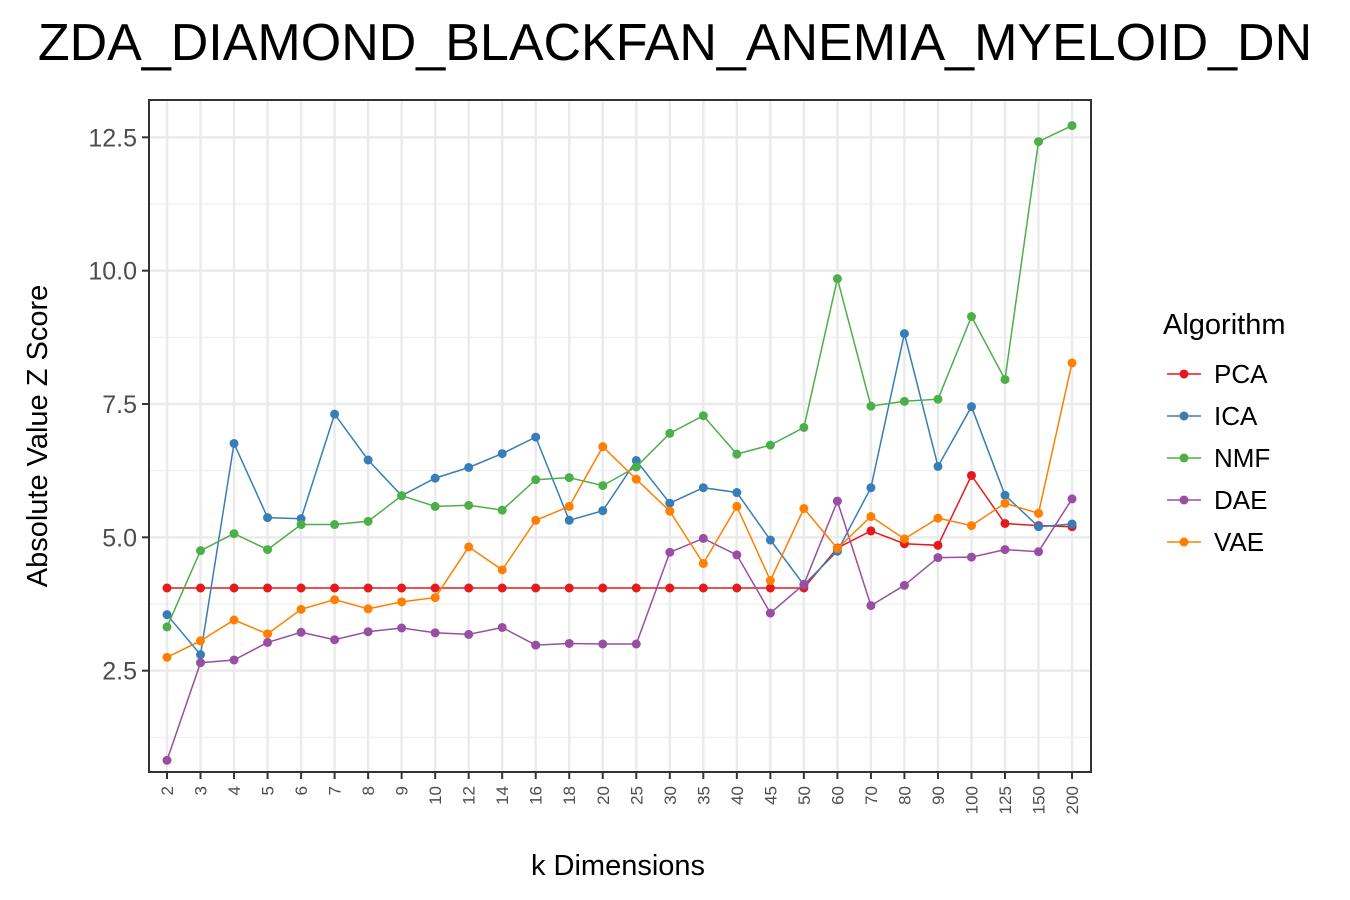  I want to click on x-tick-label: 90, so click(938, 795).